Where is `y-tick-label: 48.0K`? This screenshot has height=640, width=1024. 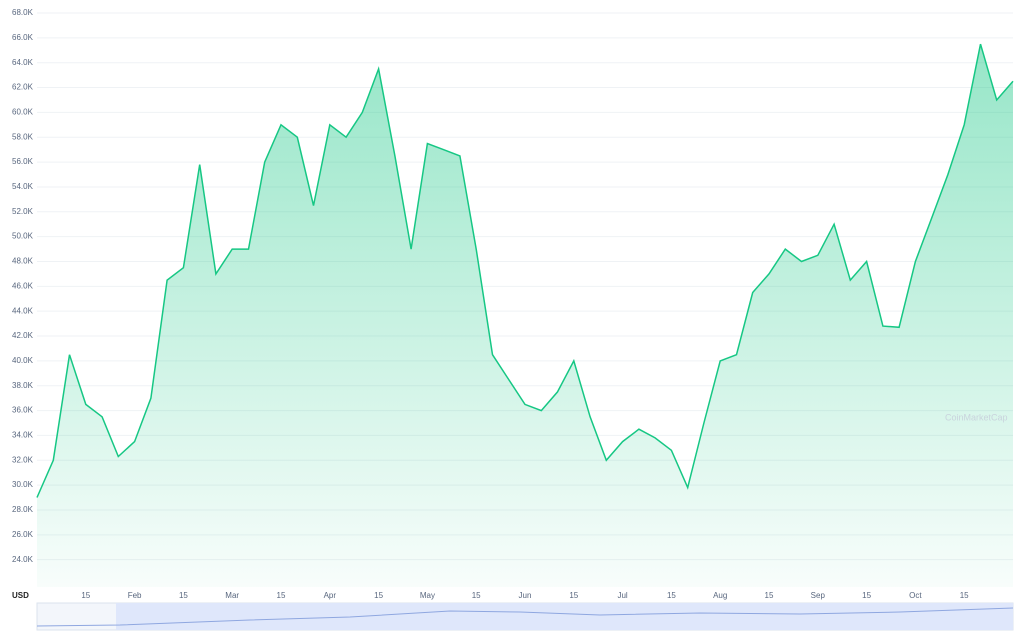
y-tick-label: 48.0K is located at coordinates (23, 261).